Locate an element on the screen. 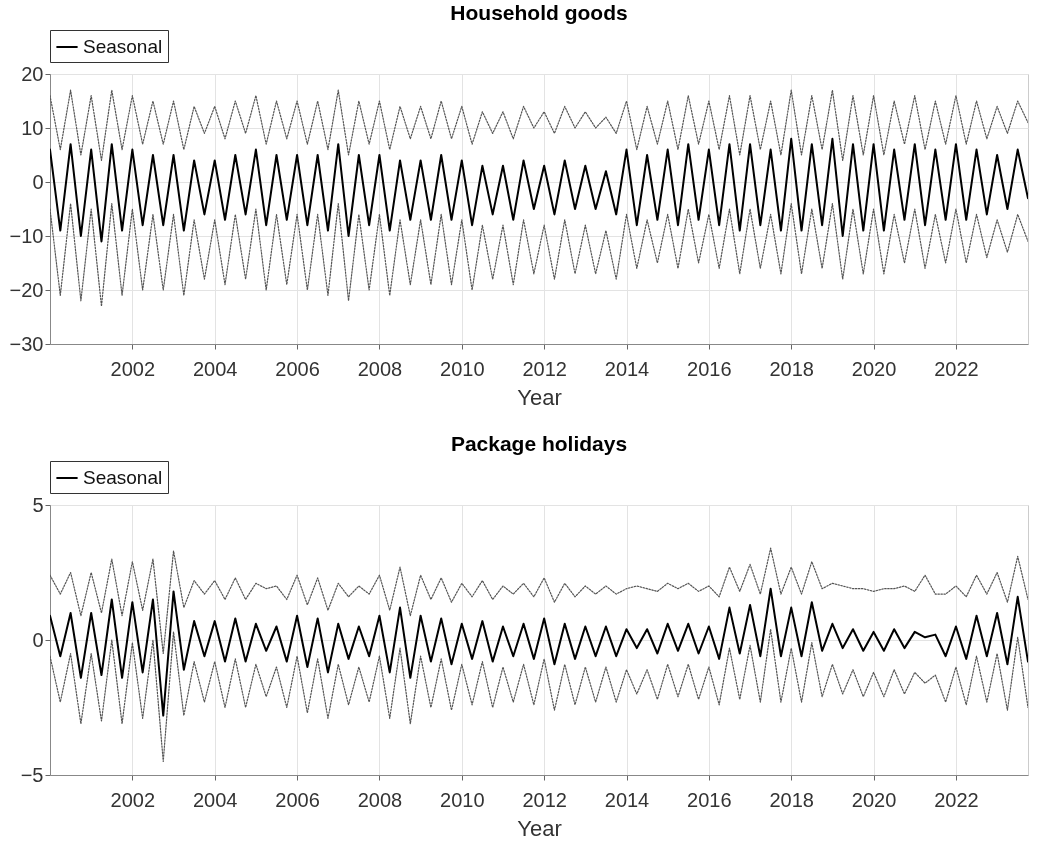 This screenshot has height=846, width=1039. y-tick-label: −10 is located at coordinates (26, 235).